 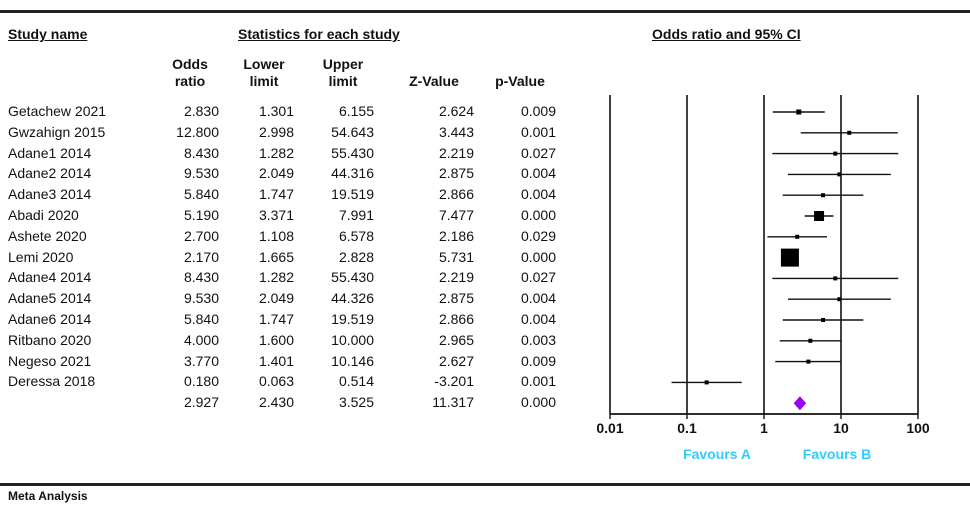 What do you see at coordinates (456, 215) in the screenshot?
I see `z-value: 7.477` at bounding box center [456, 215].